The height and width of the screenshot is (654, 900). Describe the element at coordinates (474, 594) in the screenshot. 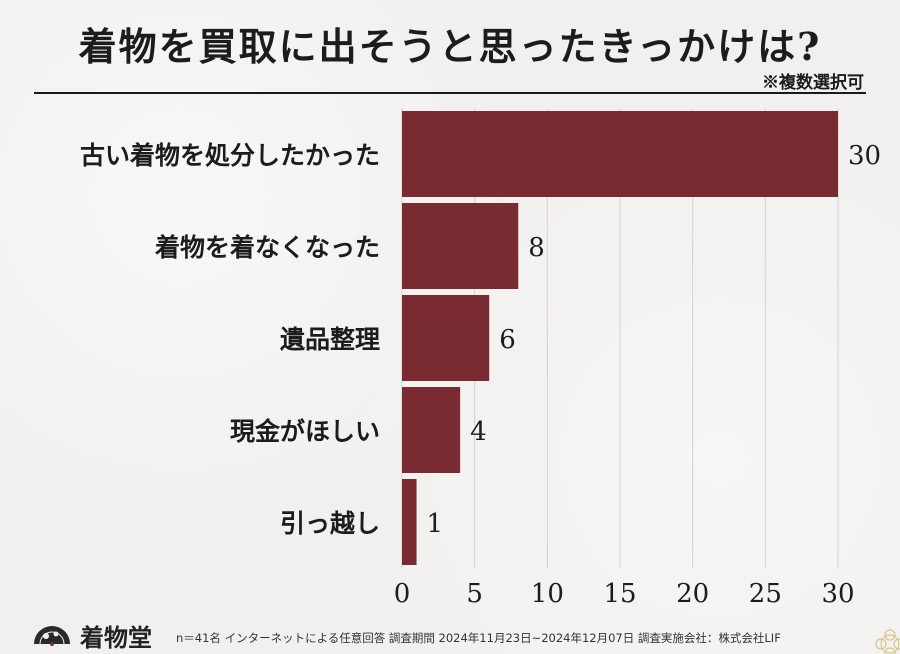

I see `x-tick-label: 5` at that location.